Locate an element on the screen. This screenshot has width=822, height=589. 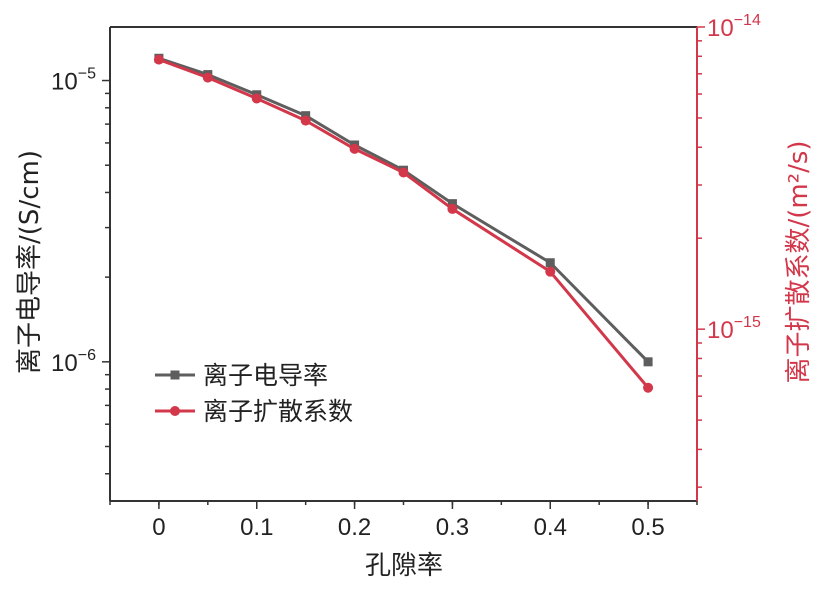
y-right-tick-label: 10−14 is located at coordinates (734, 27).